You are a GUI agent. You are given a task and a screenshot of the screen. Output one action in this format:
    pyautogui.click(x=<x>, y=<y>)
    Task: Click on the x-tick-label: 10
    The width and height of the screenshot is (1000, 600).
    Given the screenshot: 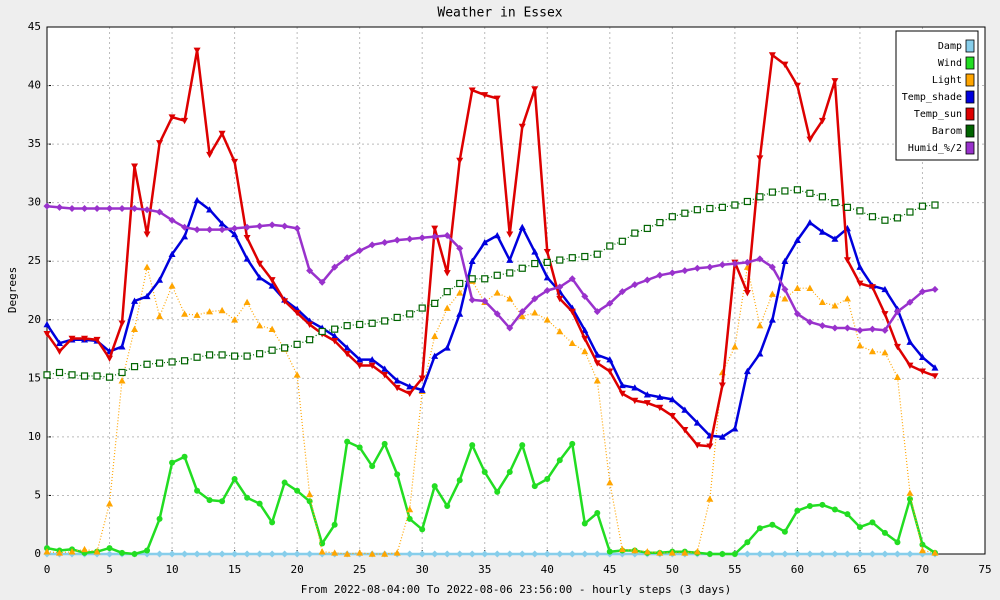 What is the action you would take?
    pyautogui.click(x=171, y=569)
    